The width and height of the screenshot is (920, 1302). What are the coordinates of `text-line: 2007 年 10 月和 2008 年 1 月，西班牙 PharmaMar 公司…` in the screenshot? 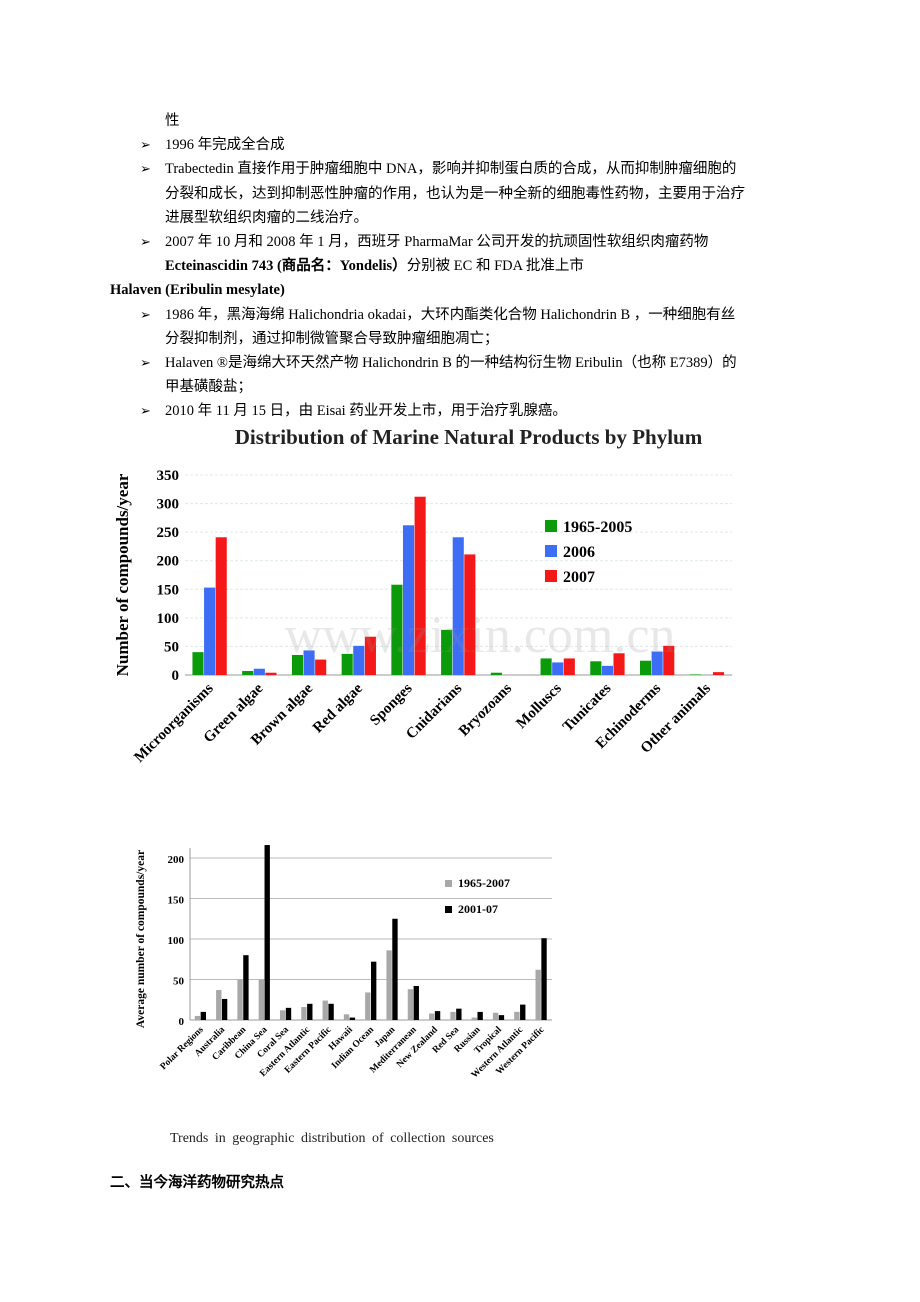 It's located at (437, 242).